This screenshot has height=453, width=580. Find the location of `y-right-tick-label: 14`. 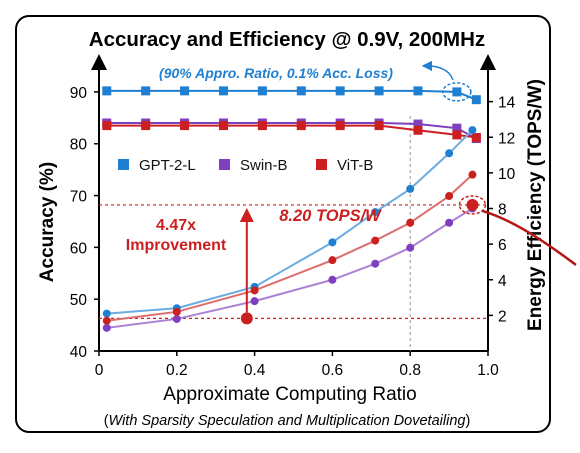

y-right-tick-label: 14 is located at coordinates (507, 103).